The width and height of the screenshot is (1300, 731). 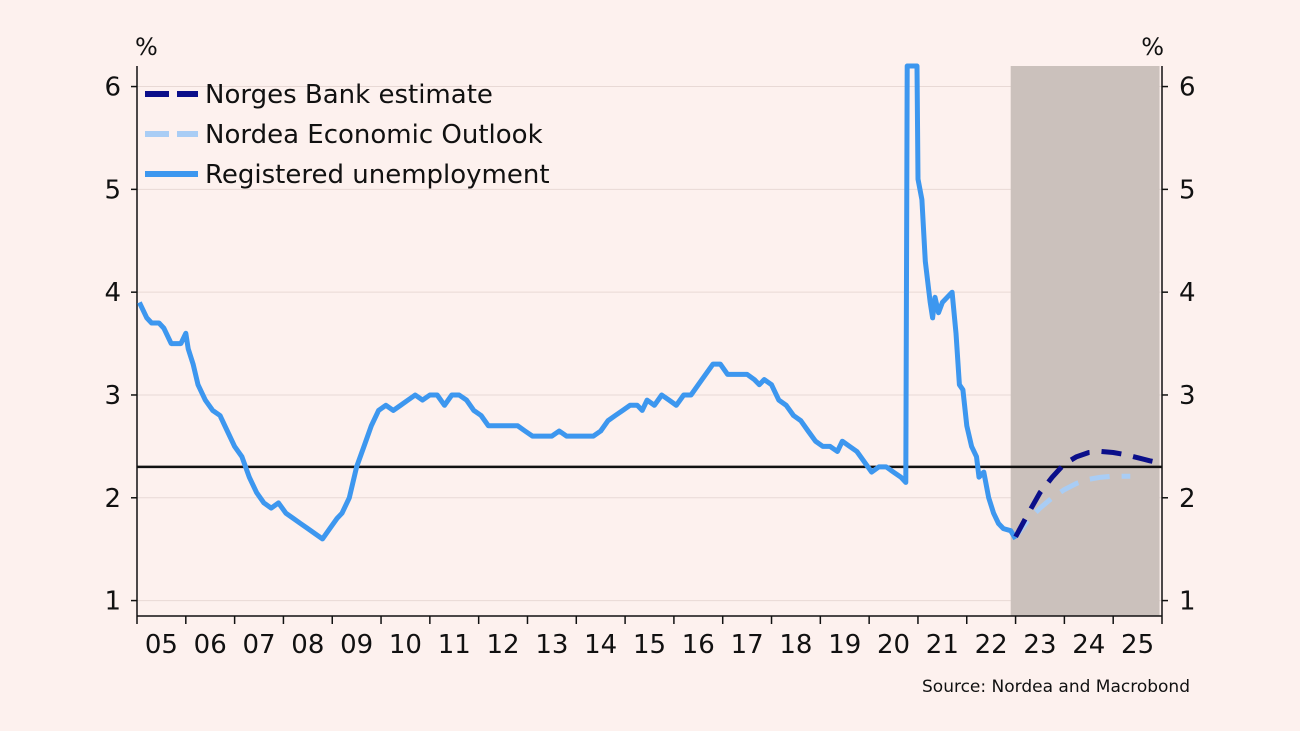 What do you see at coordinates (1039, 645) in the screenshot?
I see `x-tick-label: 23` at bounding box center [1039, 645].